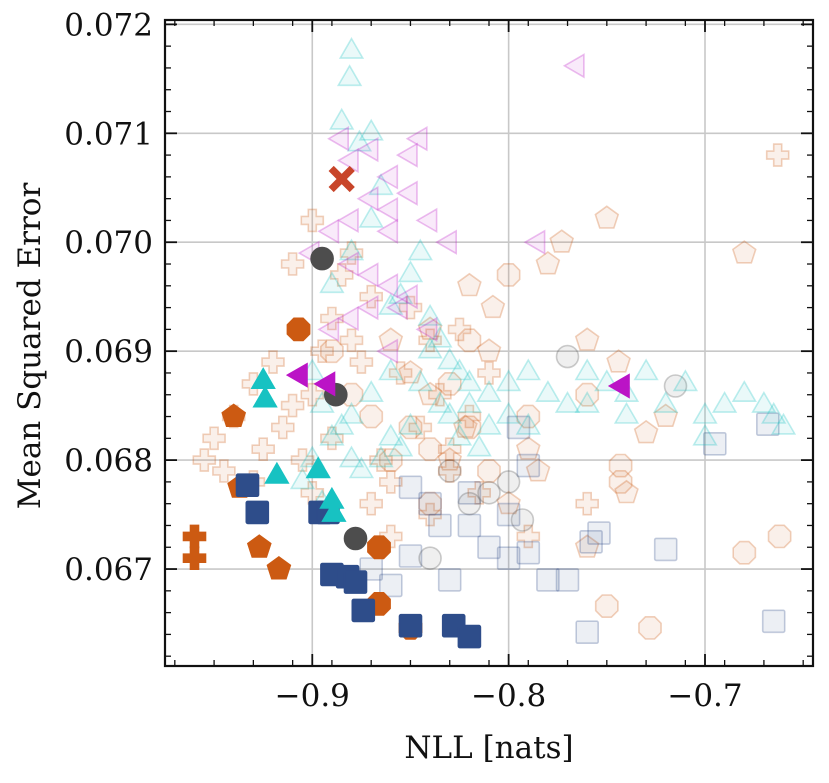  Describe the element at coordinates (265, 396) in the screenshot. I see `teal-triangle-point` at that location.